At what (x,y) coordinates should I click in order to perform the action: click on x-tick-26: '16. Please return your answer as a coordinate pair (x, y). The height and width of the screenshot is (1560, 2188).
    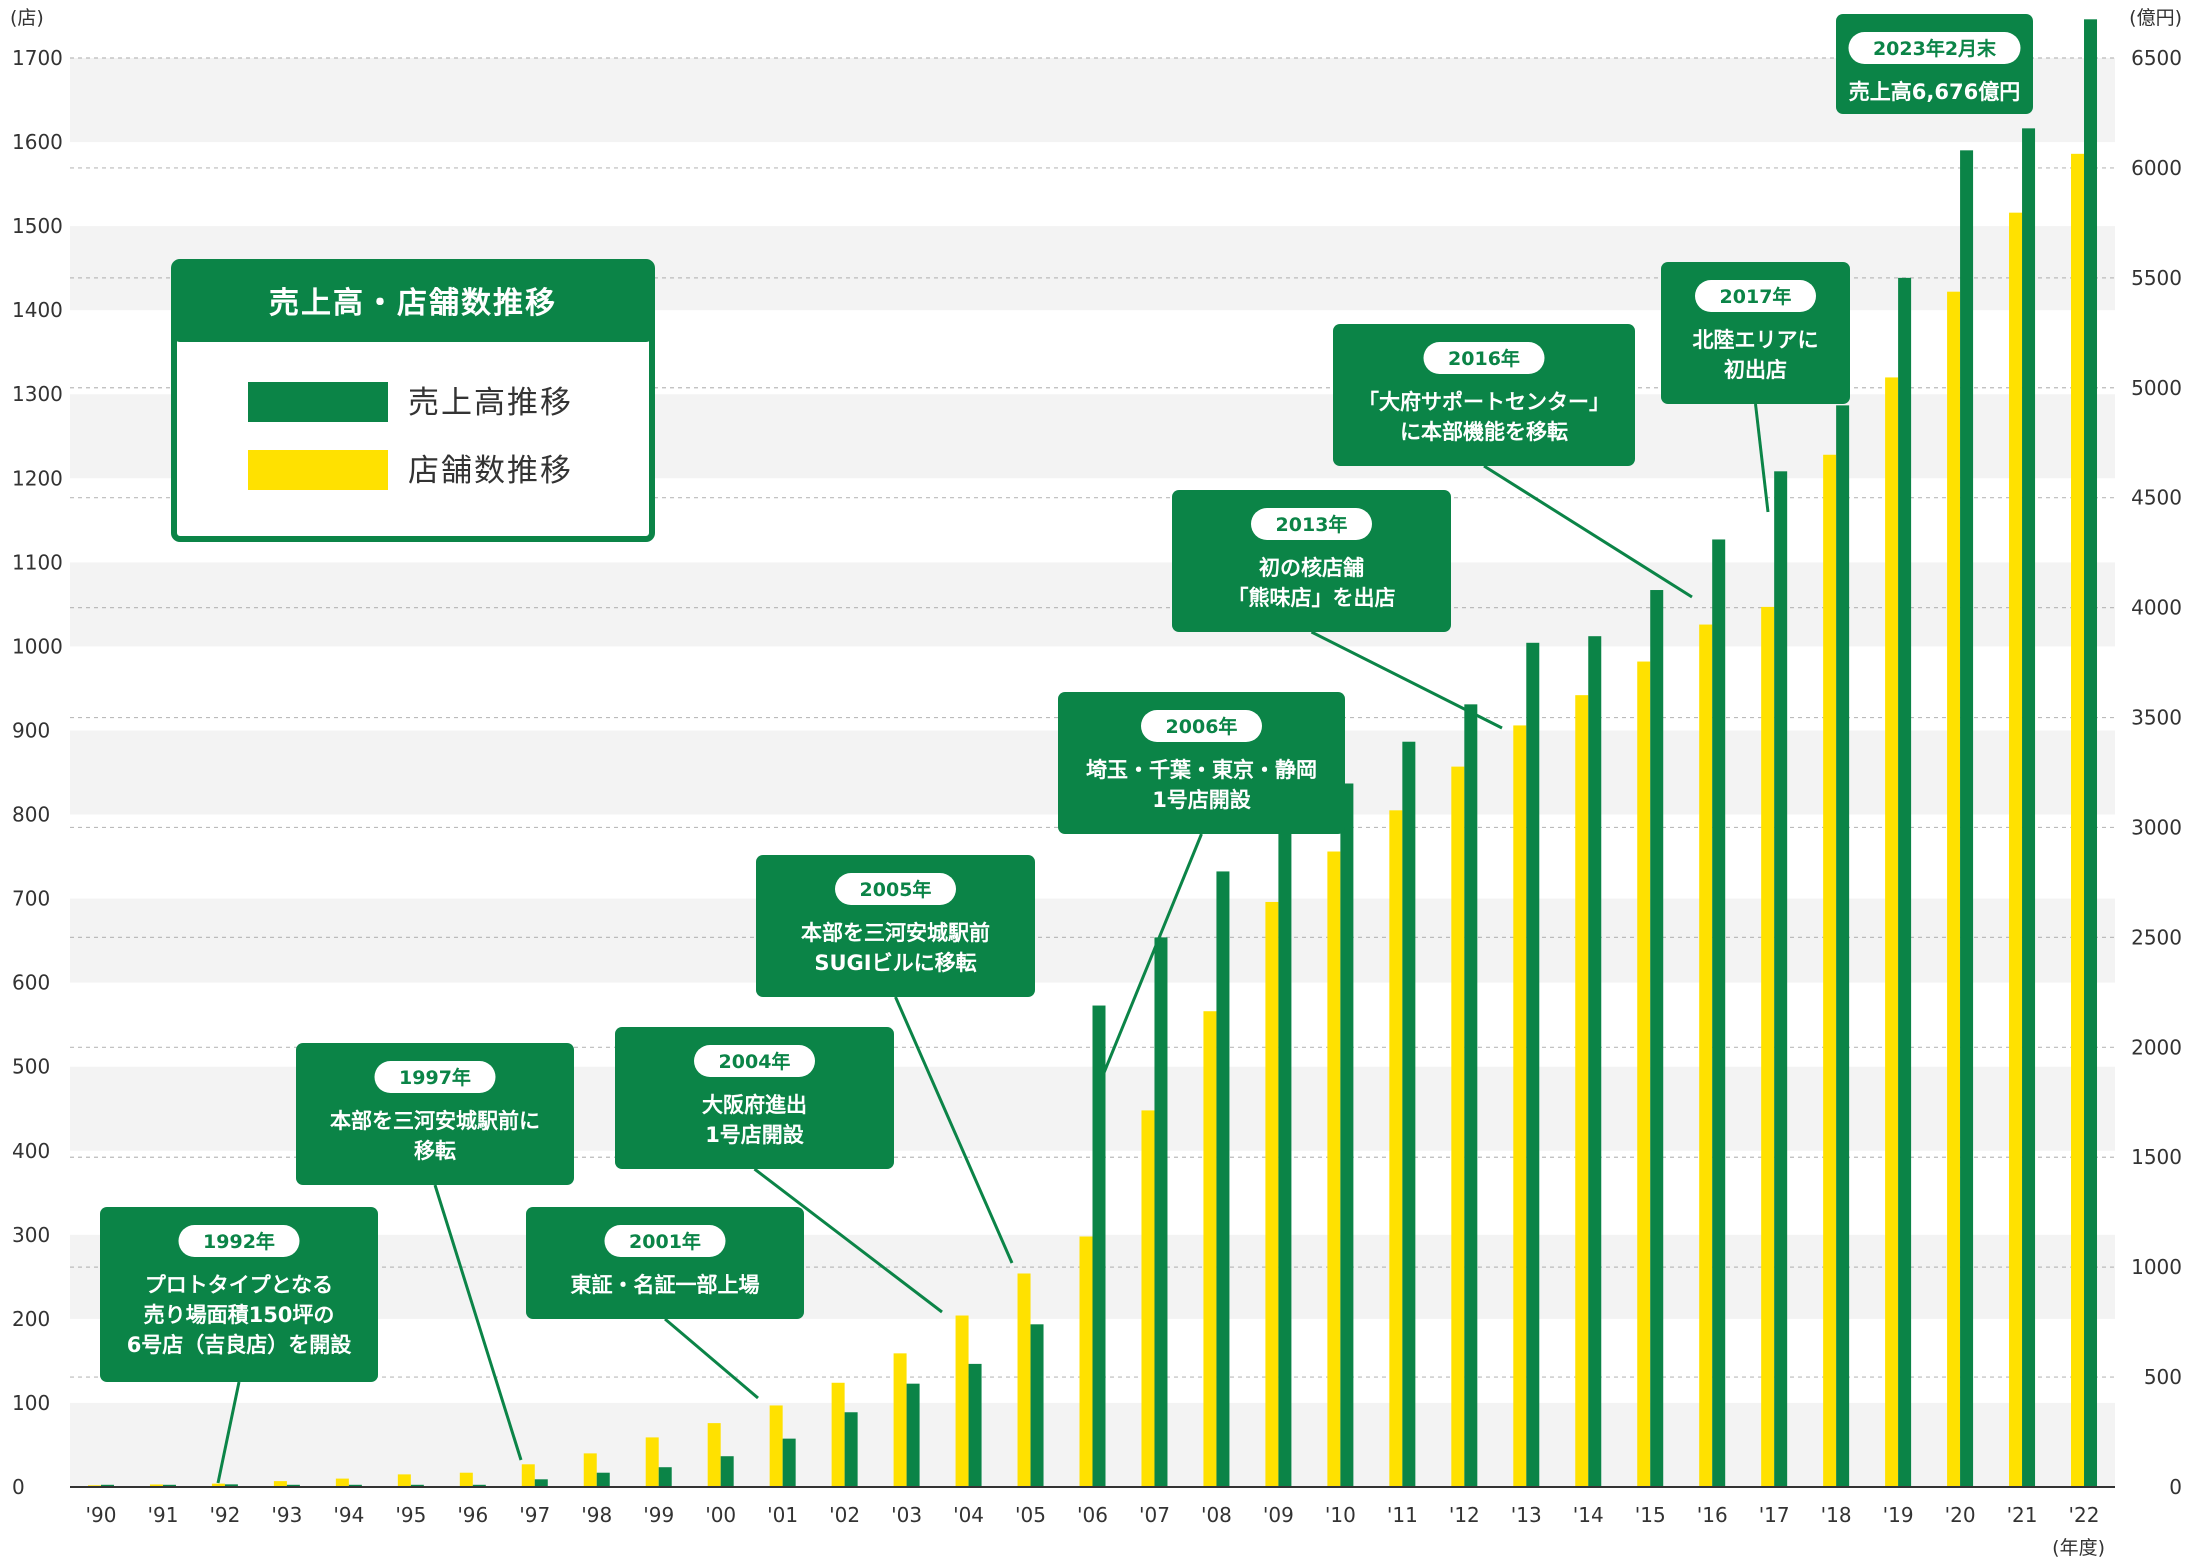
    Looking at the image, I should click on (1712, 1515).